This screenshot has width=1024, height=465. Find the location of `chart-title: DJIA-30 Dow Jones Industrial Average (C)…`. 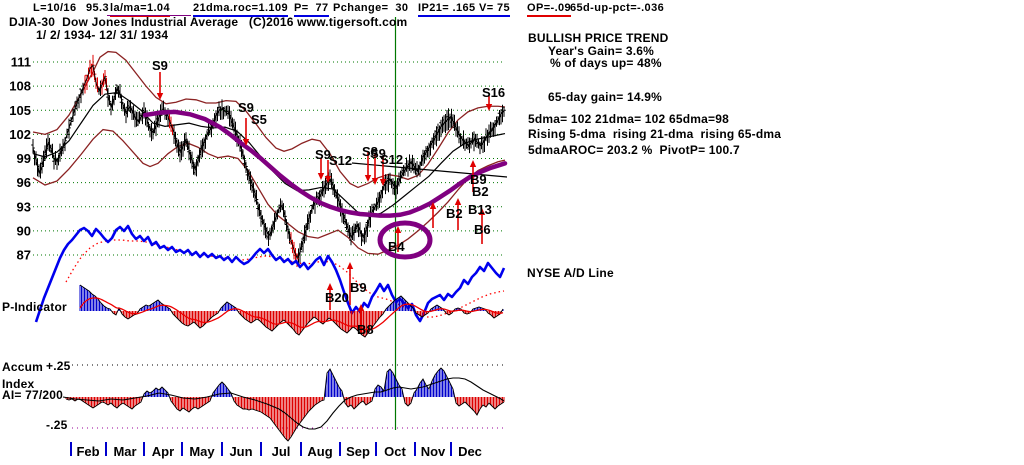

chart-title: DJIA-30 Dow Jones Industrial Average (C)… is located at coordinates (208, 22).